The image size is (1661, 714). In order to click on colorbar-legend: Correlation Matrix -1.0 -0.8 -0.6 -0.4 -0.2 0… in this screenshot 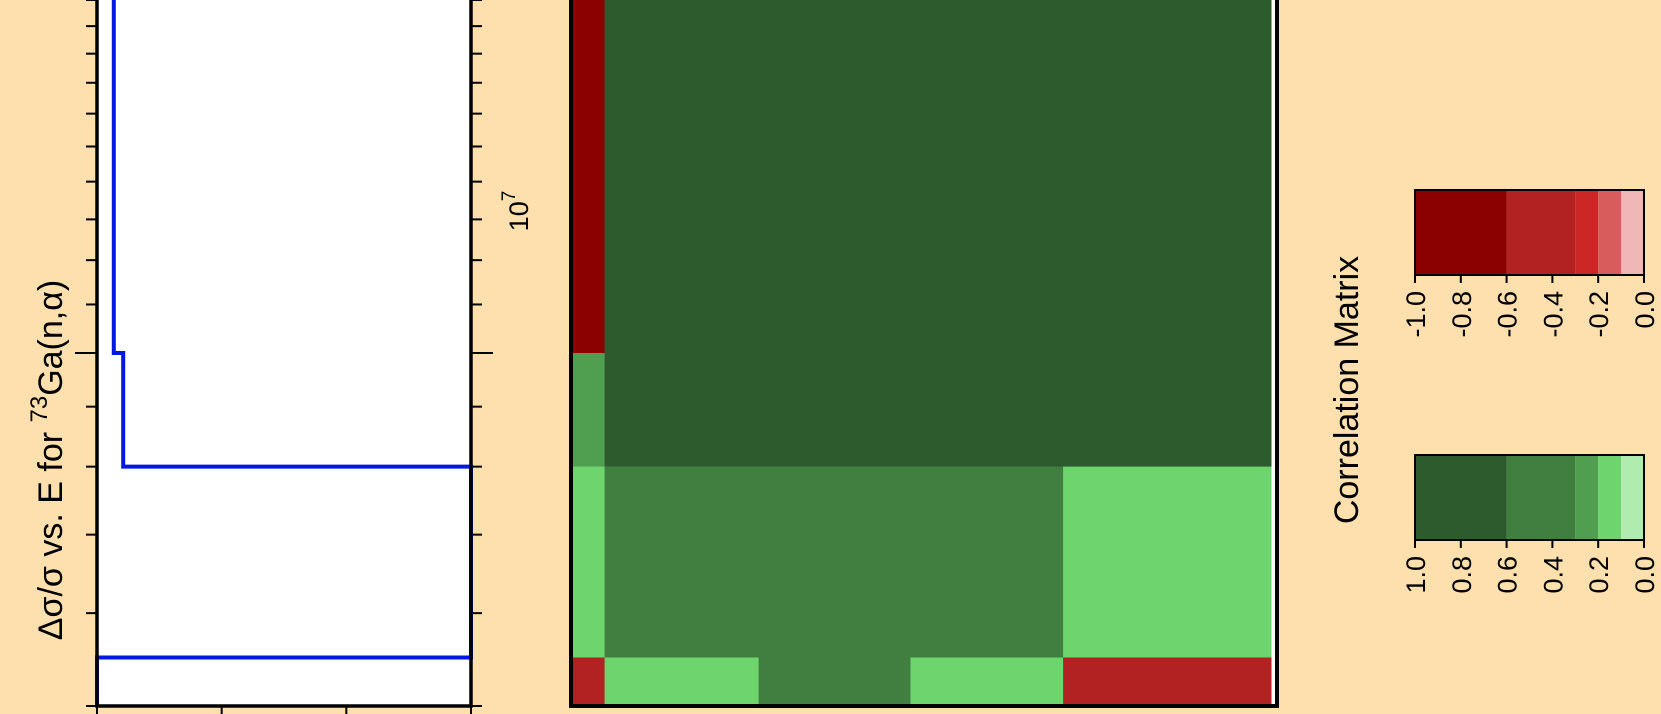, I will do `click(1494, 391)`.